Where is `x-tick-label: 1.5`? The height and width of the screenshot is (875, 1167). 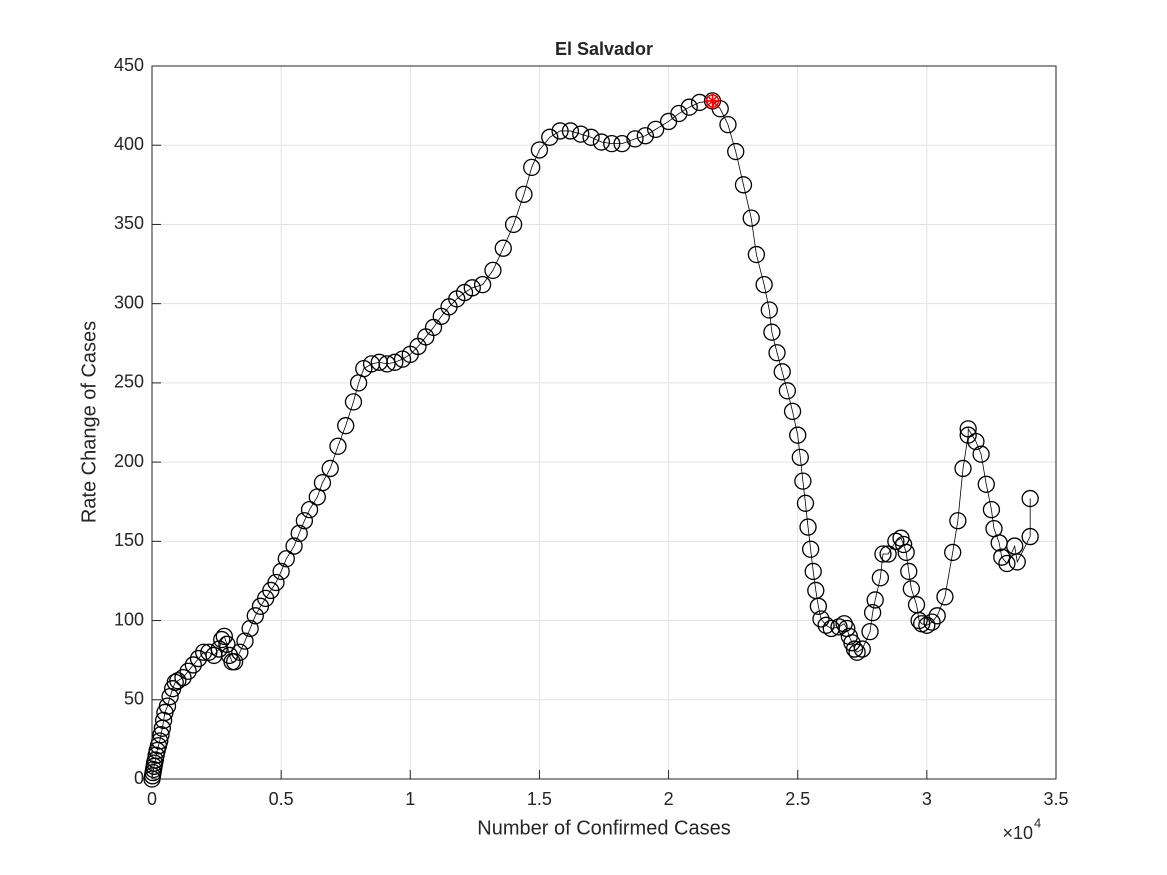 x-tick-label: 1.5 is located at coordinates (539, 799).